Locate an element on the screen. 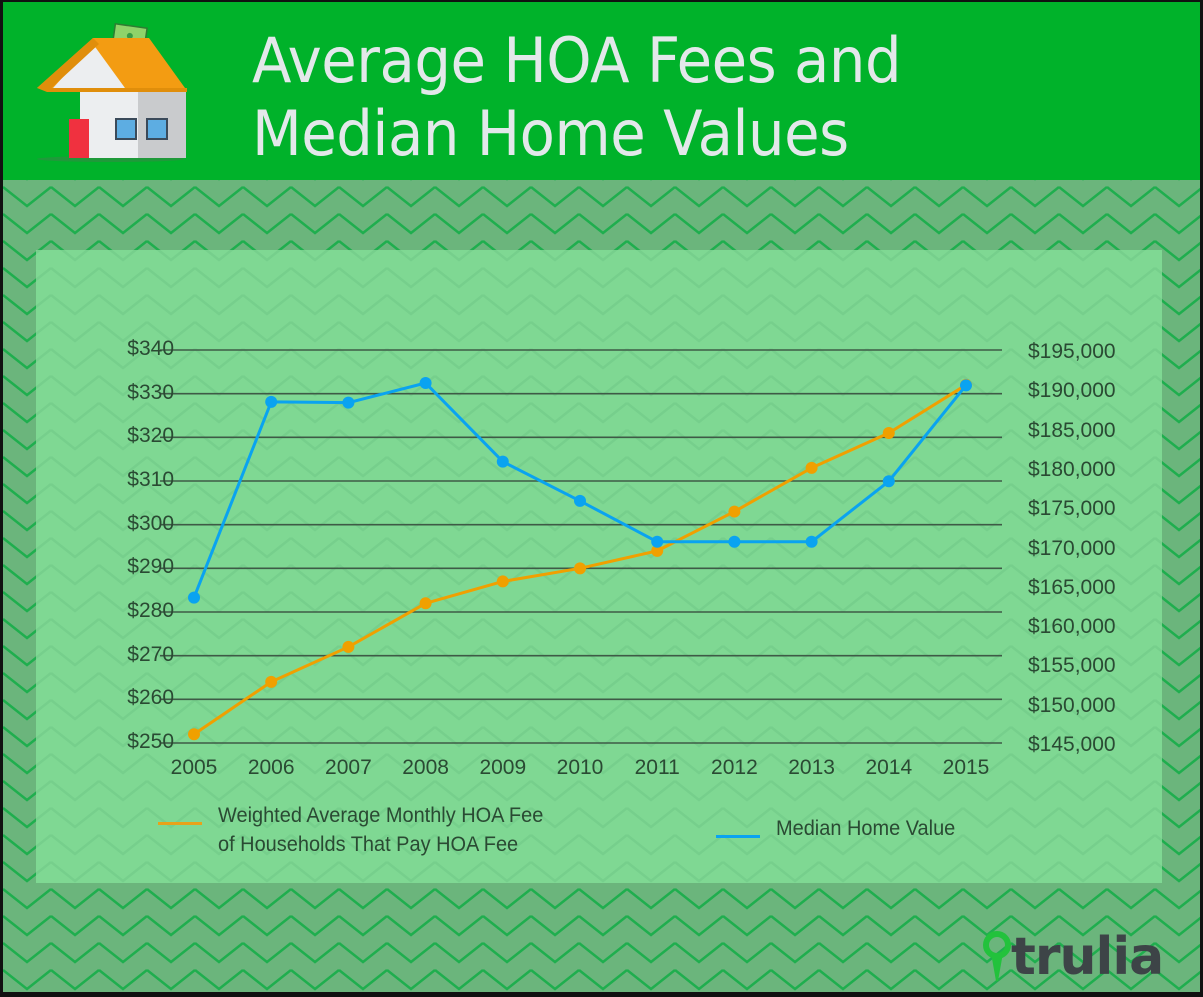  y-tick-label-right: $145,000 is located at coordinates (1072, 744).